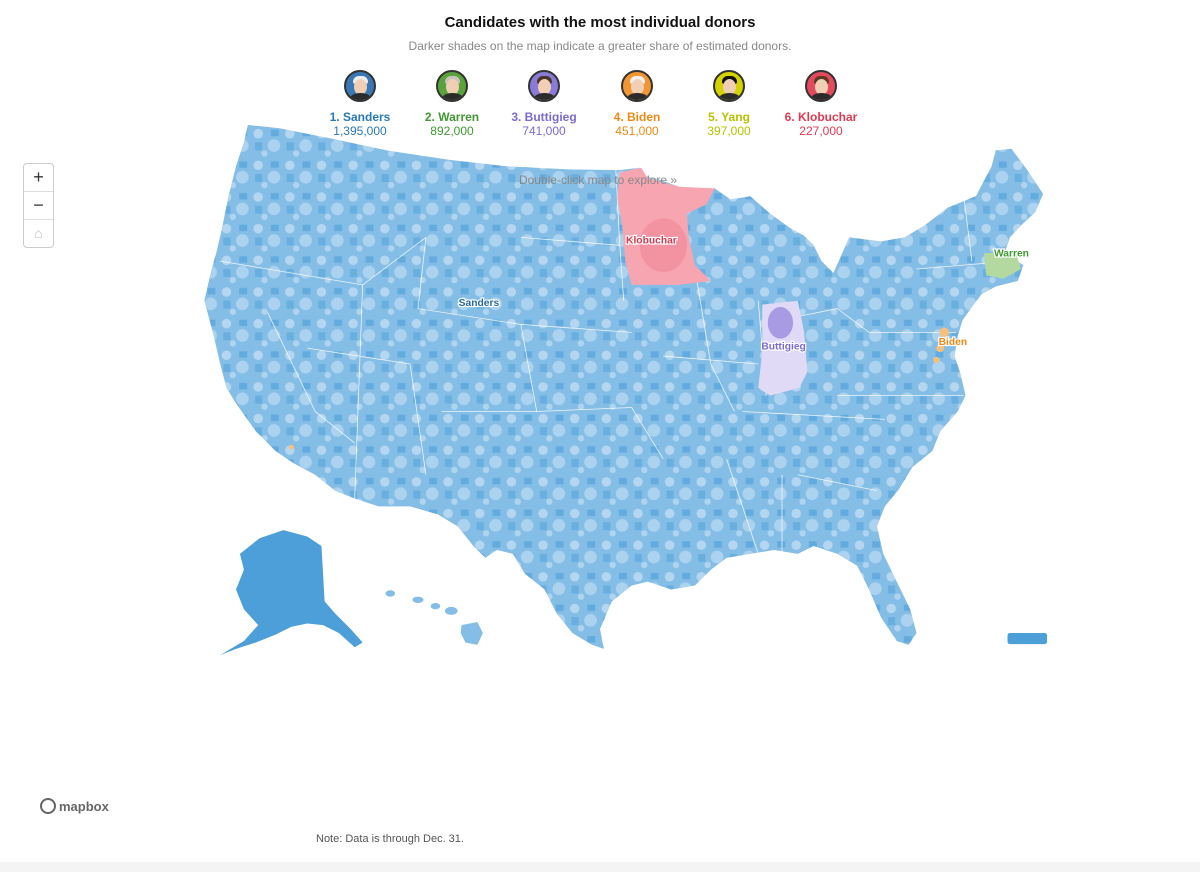 Image resolution: width=1200 pixels, height=872 pixels. Describe the element at coordinates (544, 104) in the screenshot. I see `legend-item-buttigieg: 3. Buttigieg 741,000` at that location.